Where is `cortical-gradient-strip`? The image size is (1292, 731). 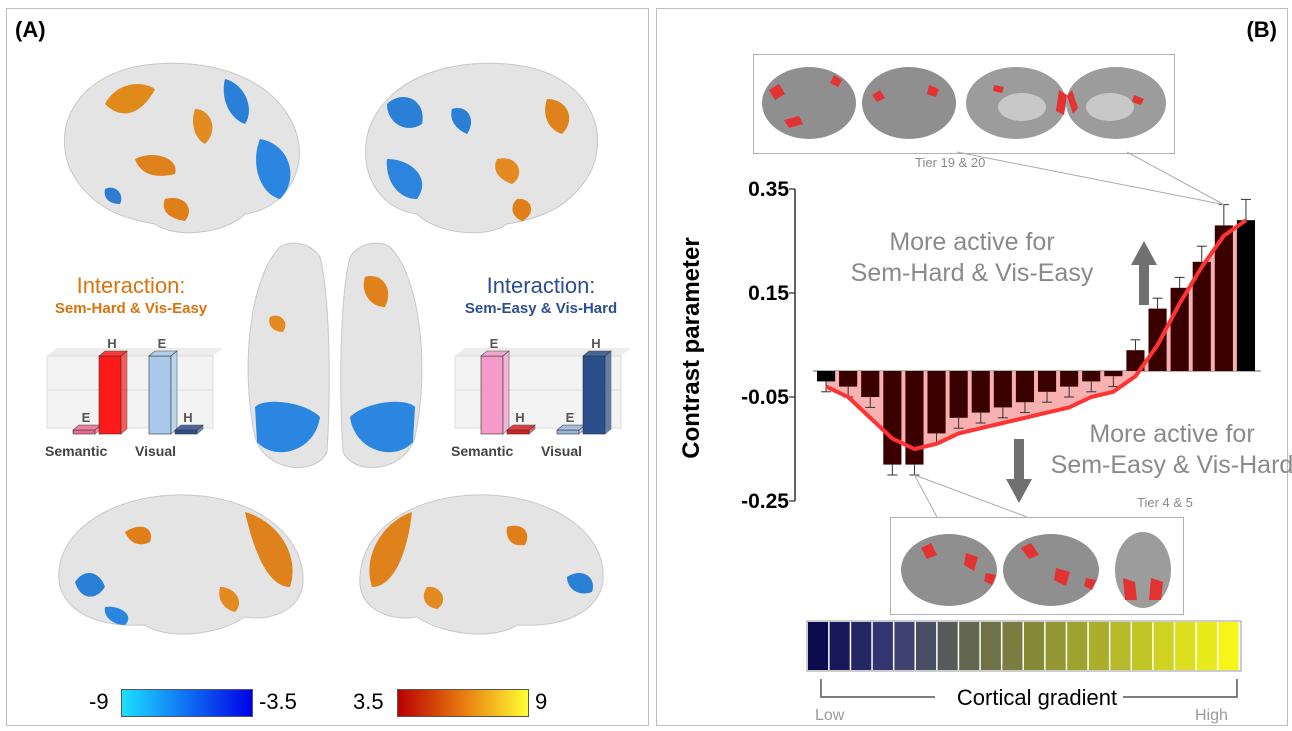
cortical-gradient-strip is located at coordinates (1024, 646).